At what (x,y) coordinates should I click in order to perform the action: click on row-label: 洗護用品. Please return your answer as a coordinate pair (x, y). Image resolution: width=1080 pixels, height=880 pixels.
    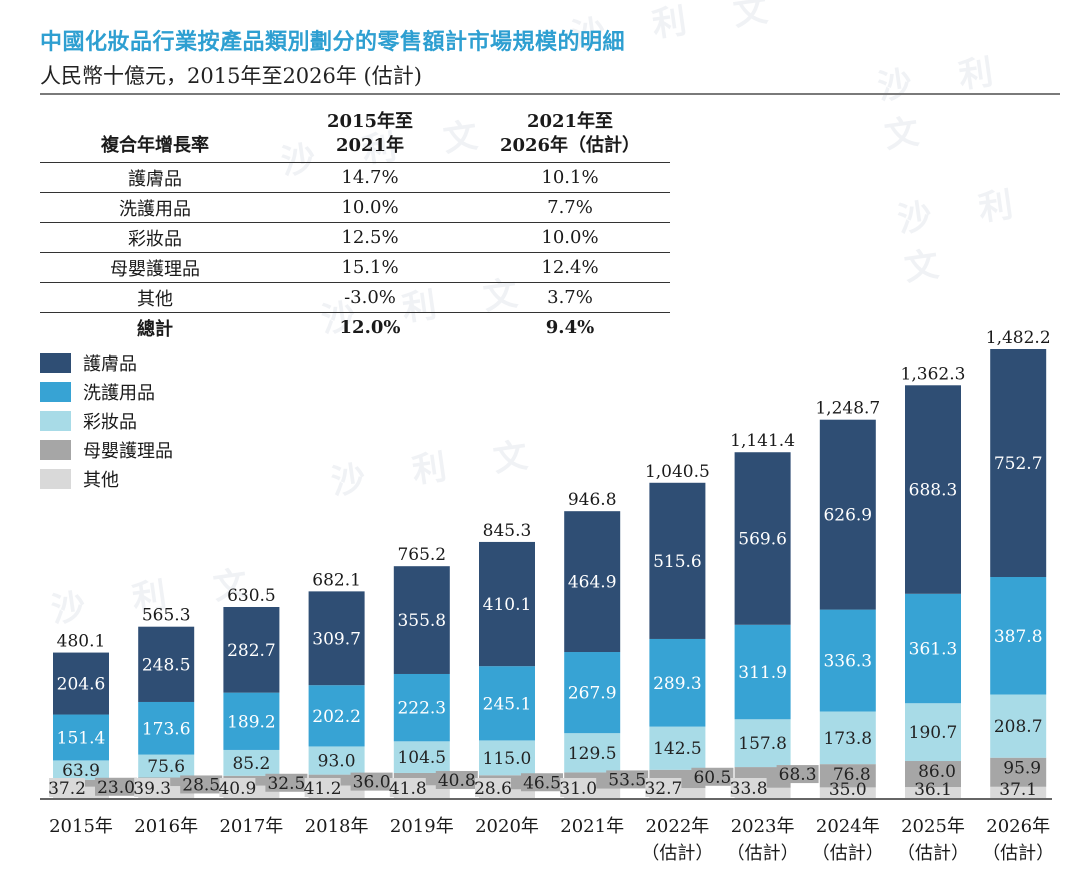
    Looking at the image, I should click on (155, 207).